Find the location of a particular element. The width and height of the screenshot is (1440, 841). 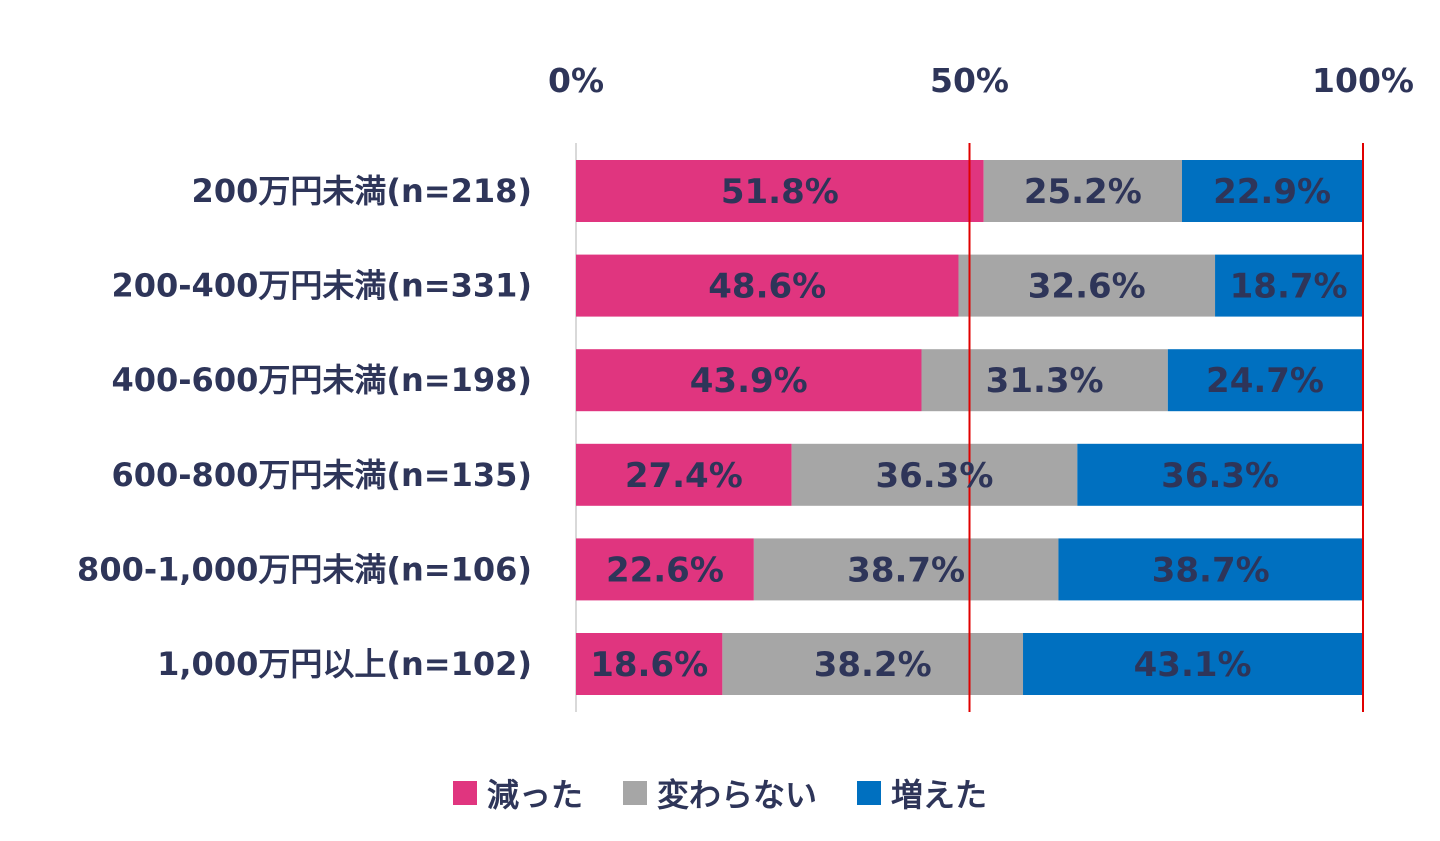

legend-label: 減った is located at coordinates (534, 795).